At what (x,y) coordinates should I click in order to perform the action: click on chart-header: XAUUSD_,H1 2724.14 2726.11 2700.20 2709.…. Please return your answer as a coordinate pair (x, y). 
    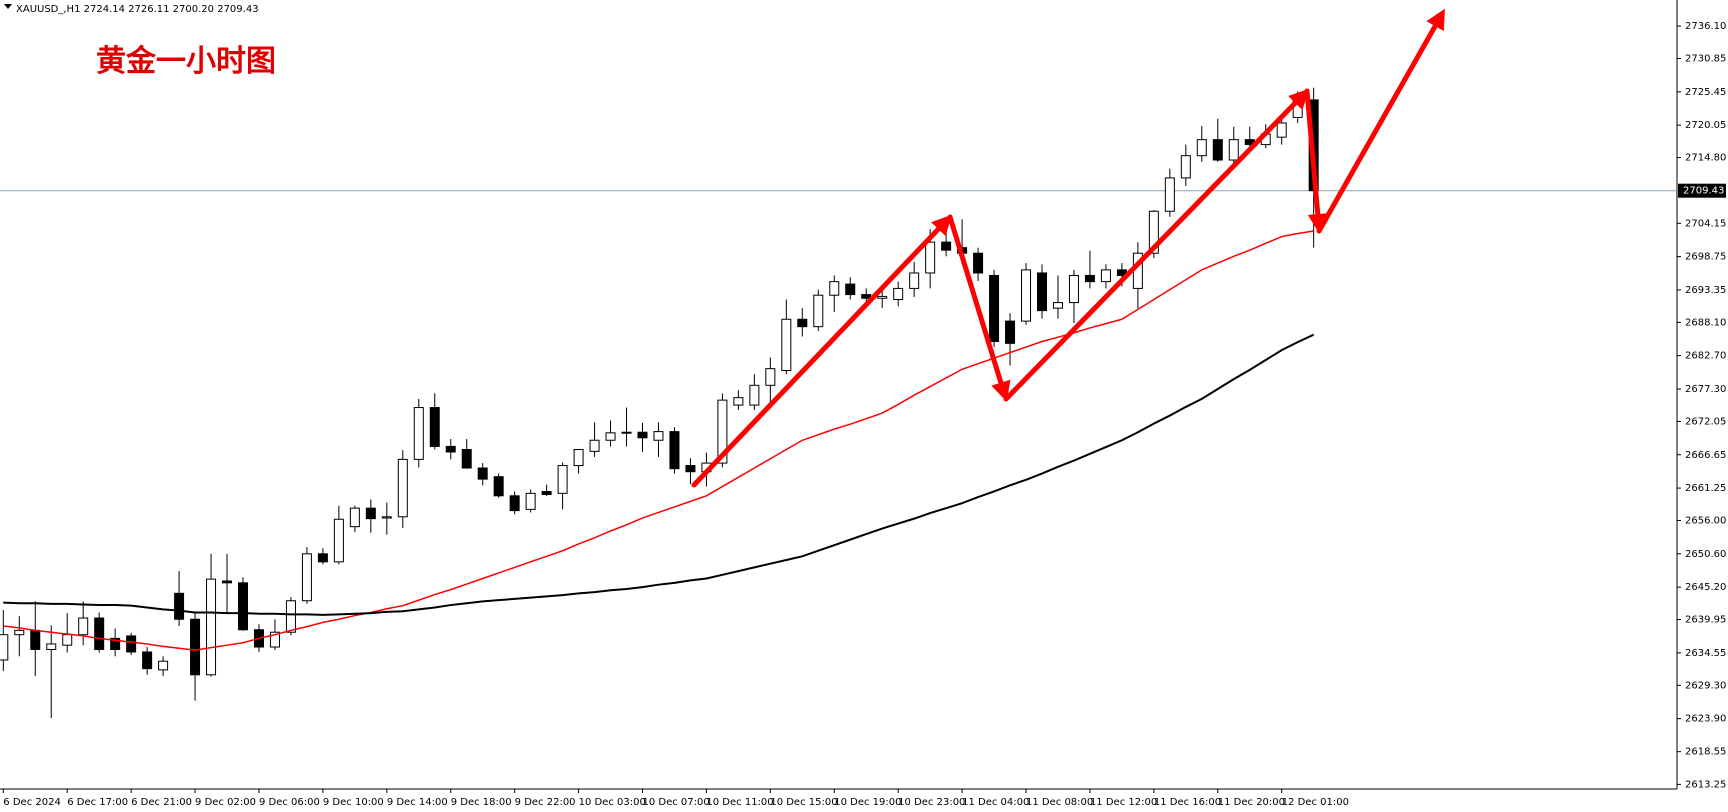
    Looking at the image, I should click on (137, 9).